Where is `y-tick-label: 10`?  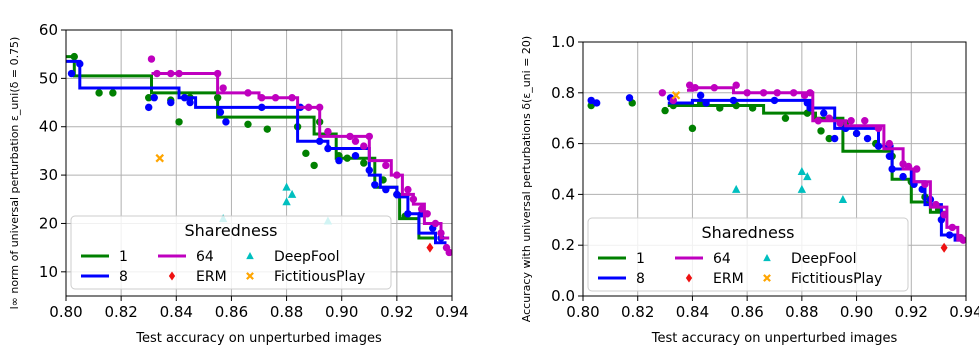 y-tick-label: 10 is located at coordinates (48, 272).